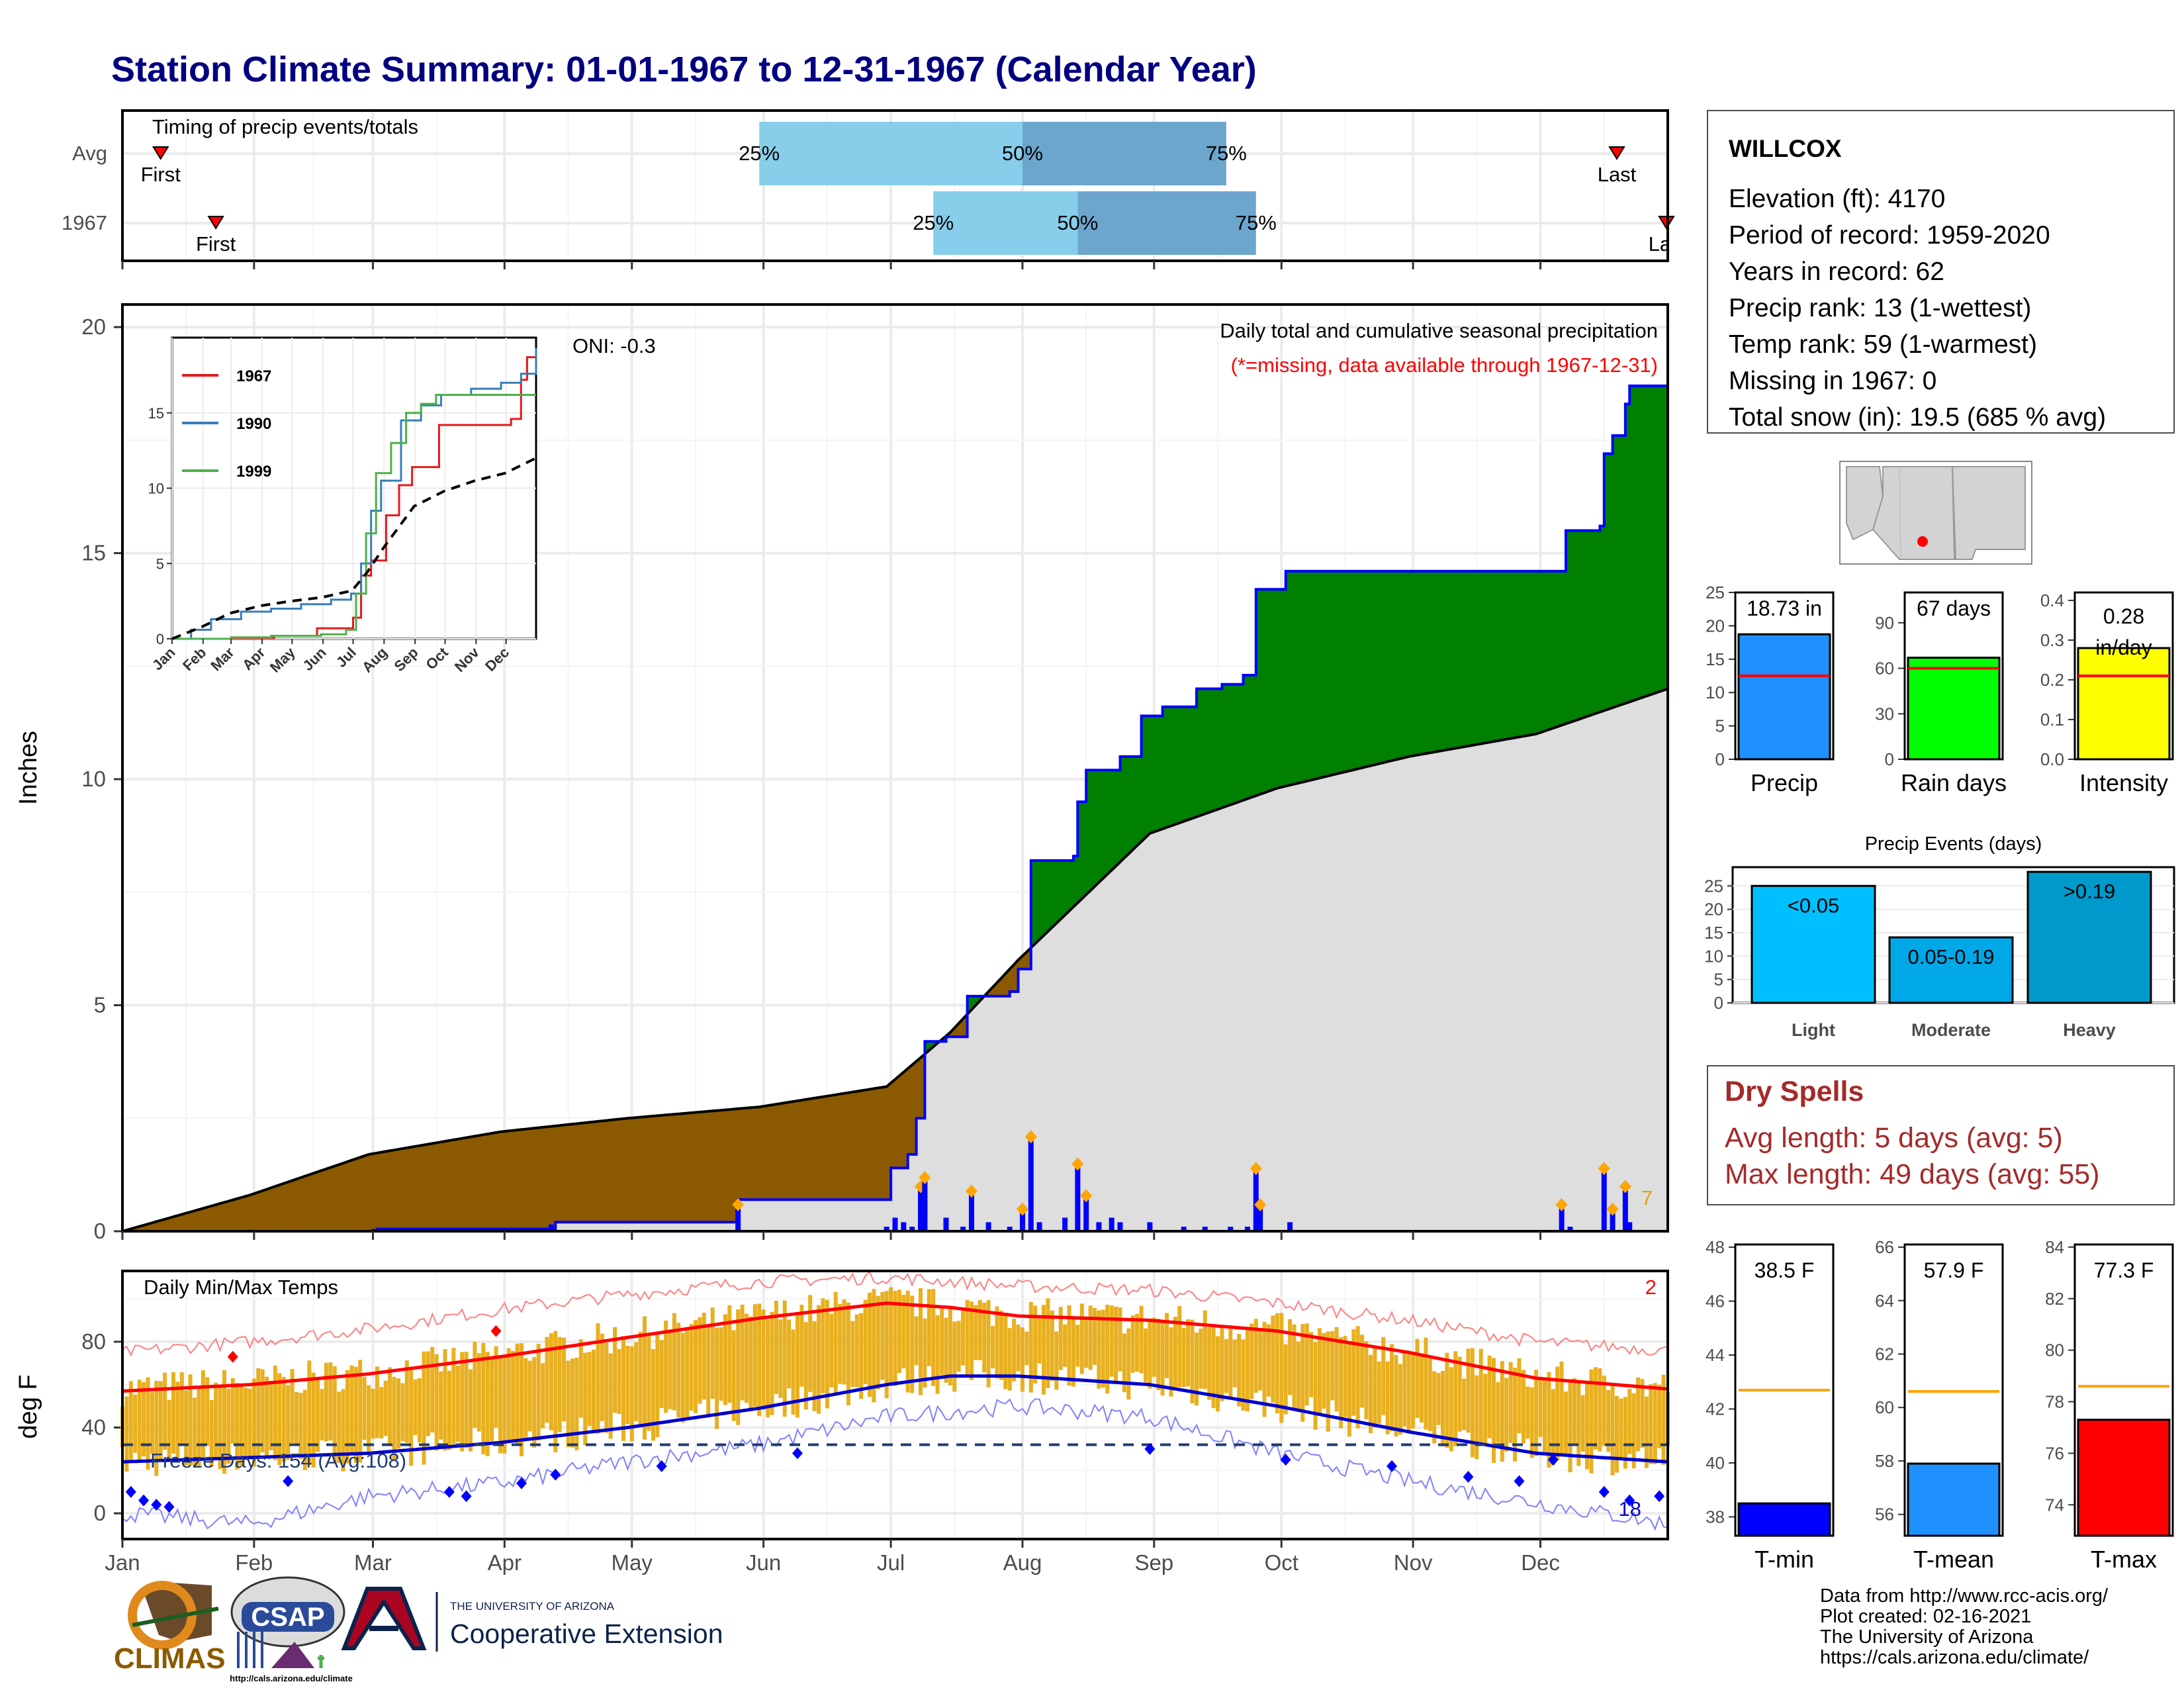 The image size is (2184, 1688). Describe the element at coordinates (1153, 1562) in the screenshot. I see `month-label-8: Sep` at that location.